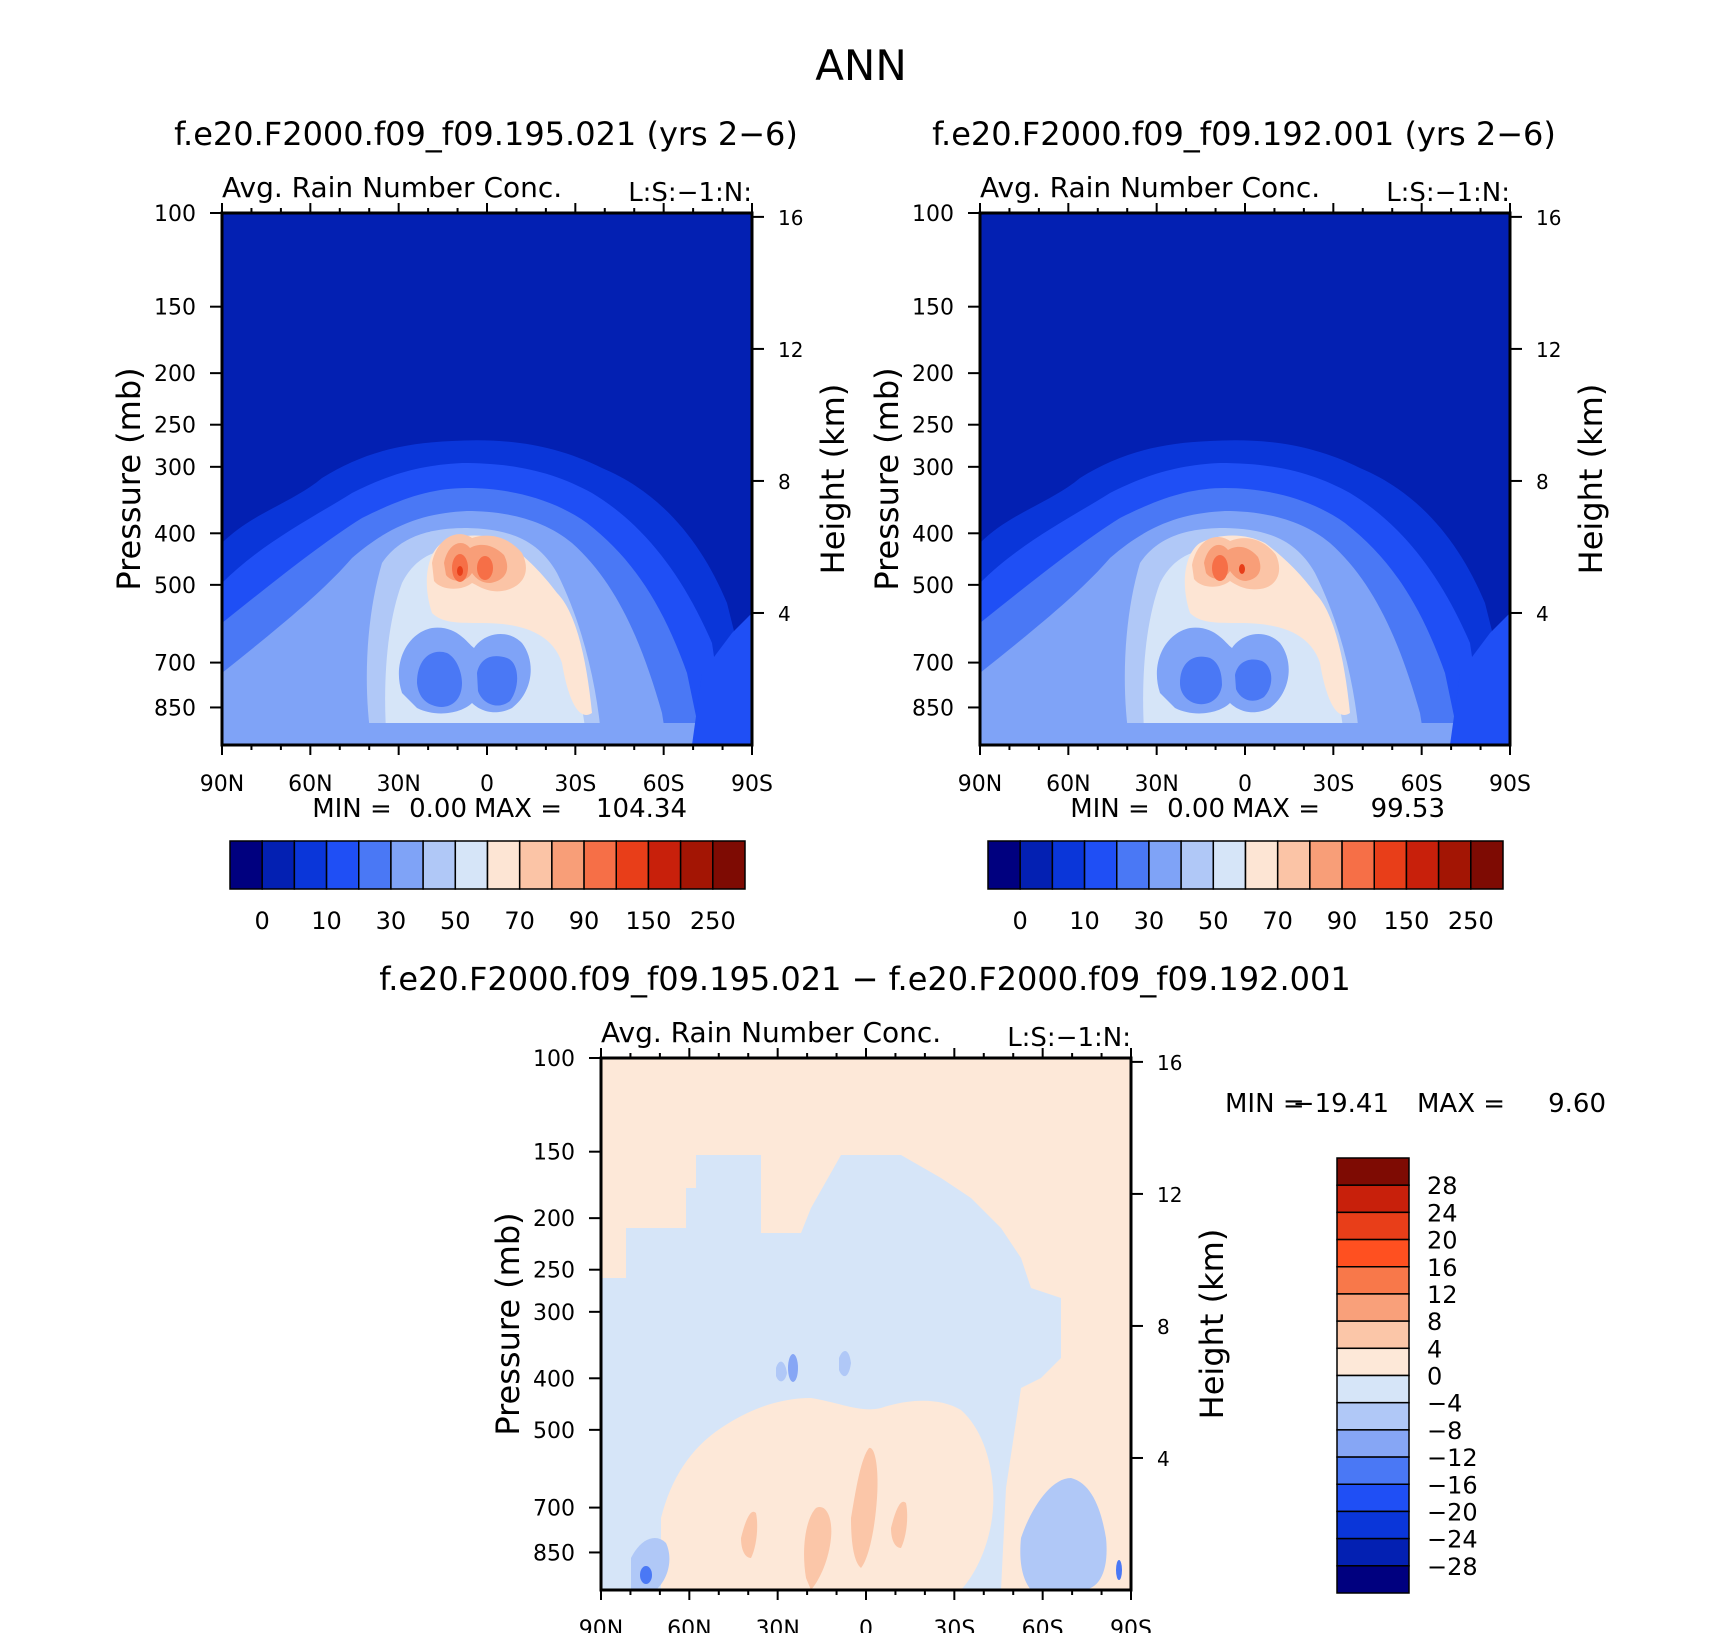 This screenshot has height=1633, width=1710. What do you see at coordinates (784, 614) in the screenshot?
I see `y2-tick-label: 4` at bounding box center [784, 614].